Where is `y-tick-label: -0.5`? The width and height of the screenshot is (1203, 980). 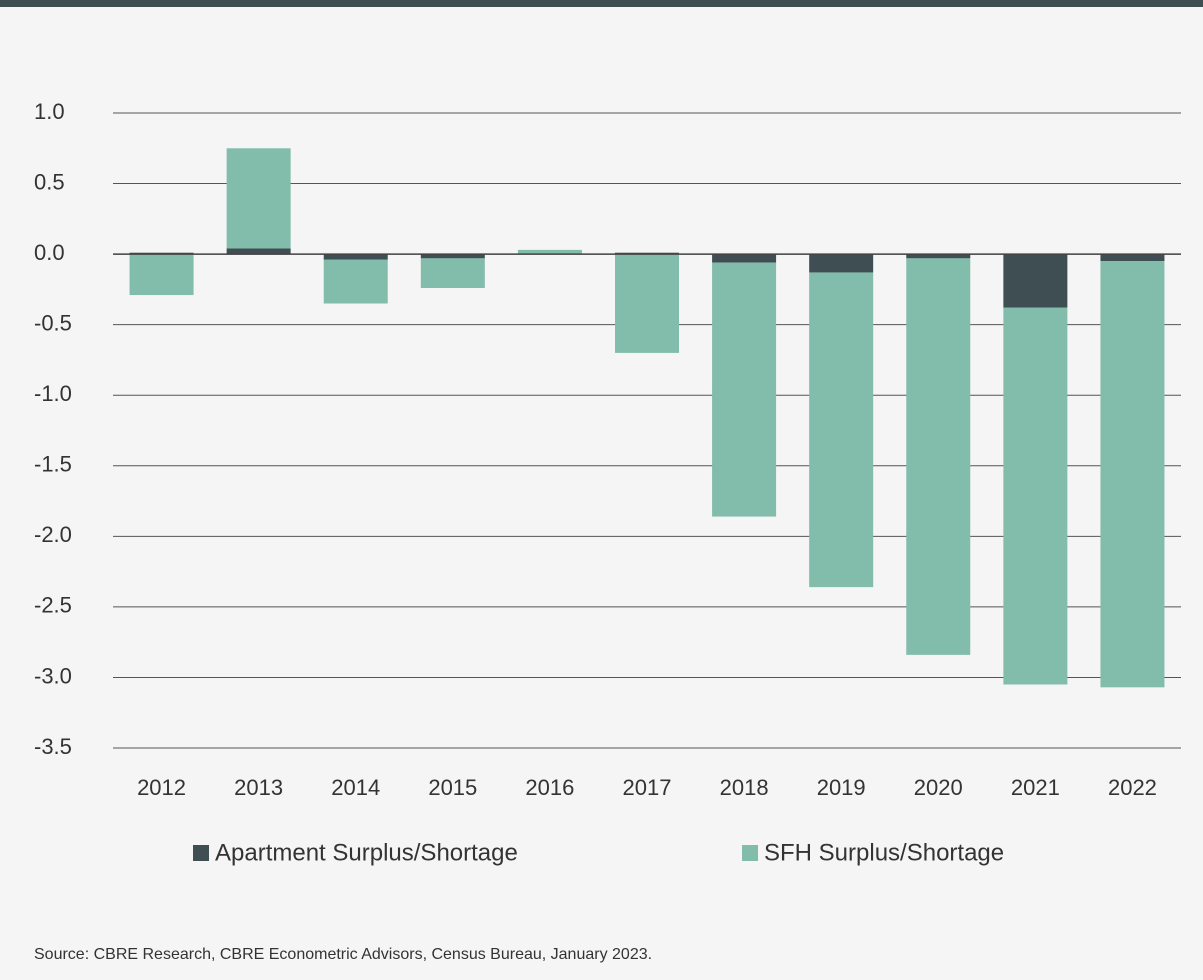 y-tick-label: -0.5 is located at coordinates (53, 322).